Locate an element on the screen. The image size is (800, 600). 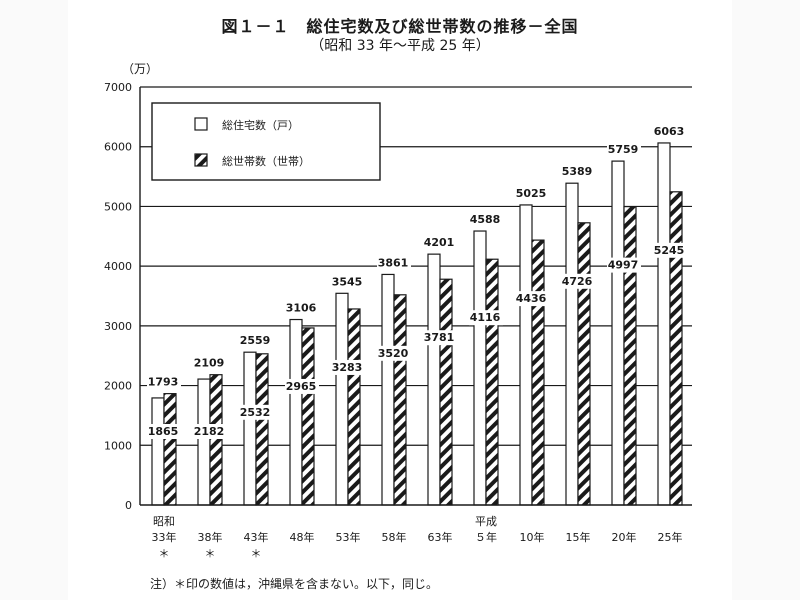
data-label-household: 3520 is located at coordinates (393, 353).